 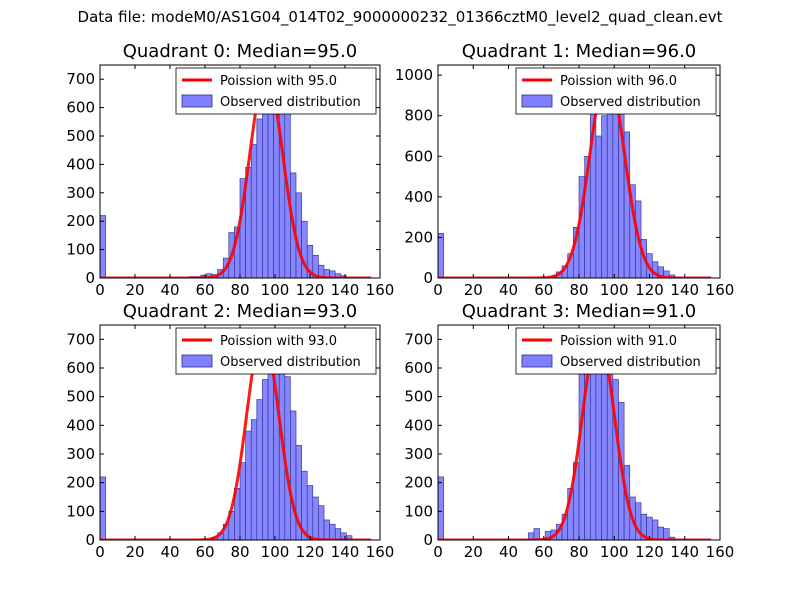 What do you see at coordinates (575, 174) in the screenshot?
I see `poisson-curve` at bounding box center [575, 174].